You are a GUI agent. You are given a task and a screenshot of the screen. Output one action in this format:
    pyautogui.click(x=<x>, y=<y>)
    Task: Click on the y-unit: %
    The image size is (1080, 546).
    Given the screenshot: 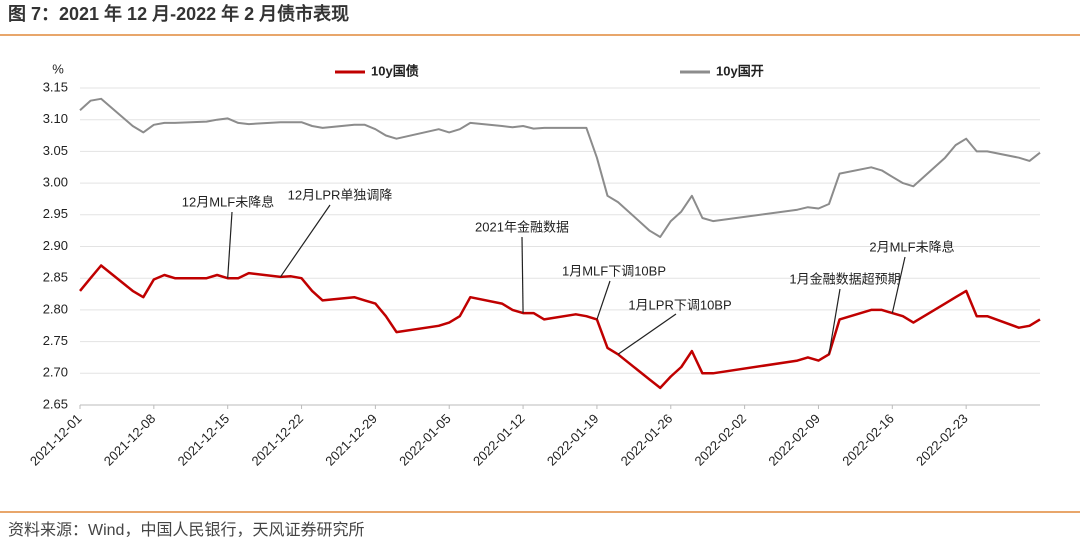 What is the action you would take?
    pyautogui.click(x=58, y=68)
    